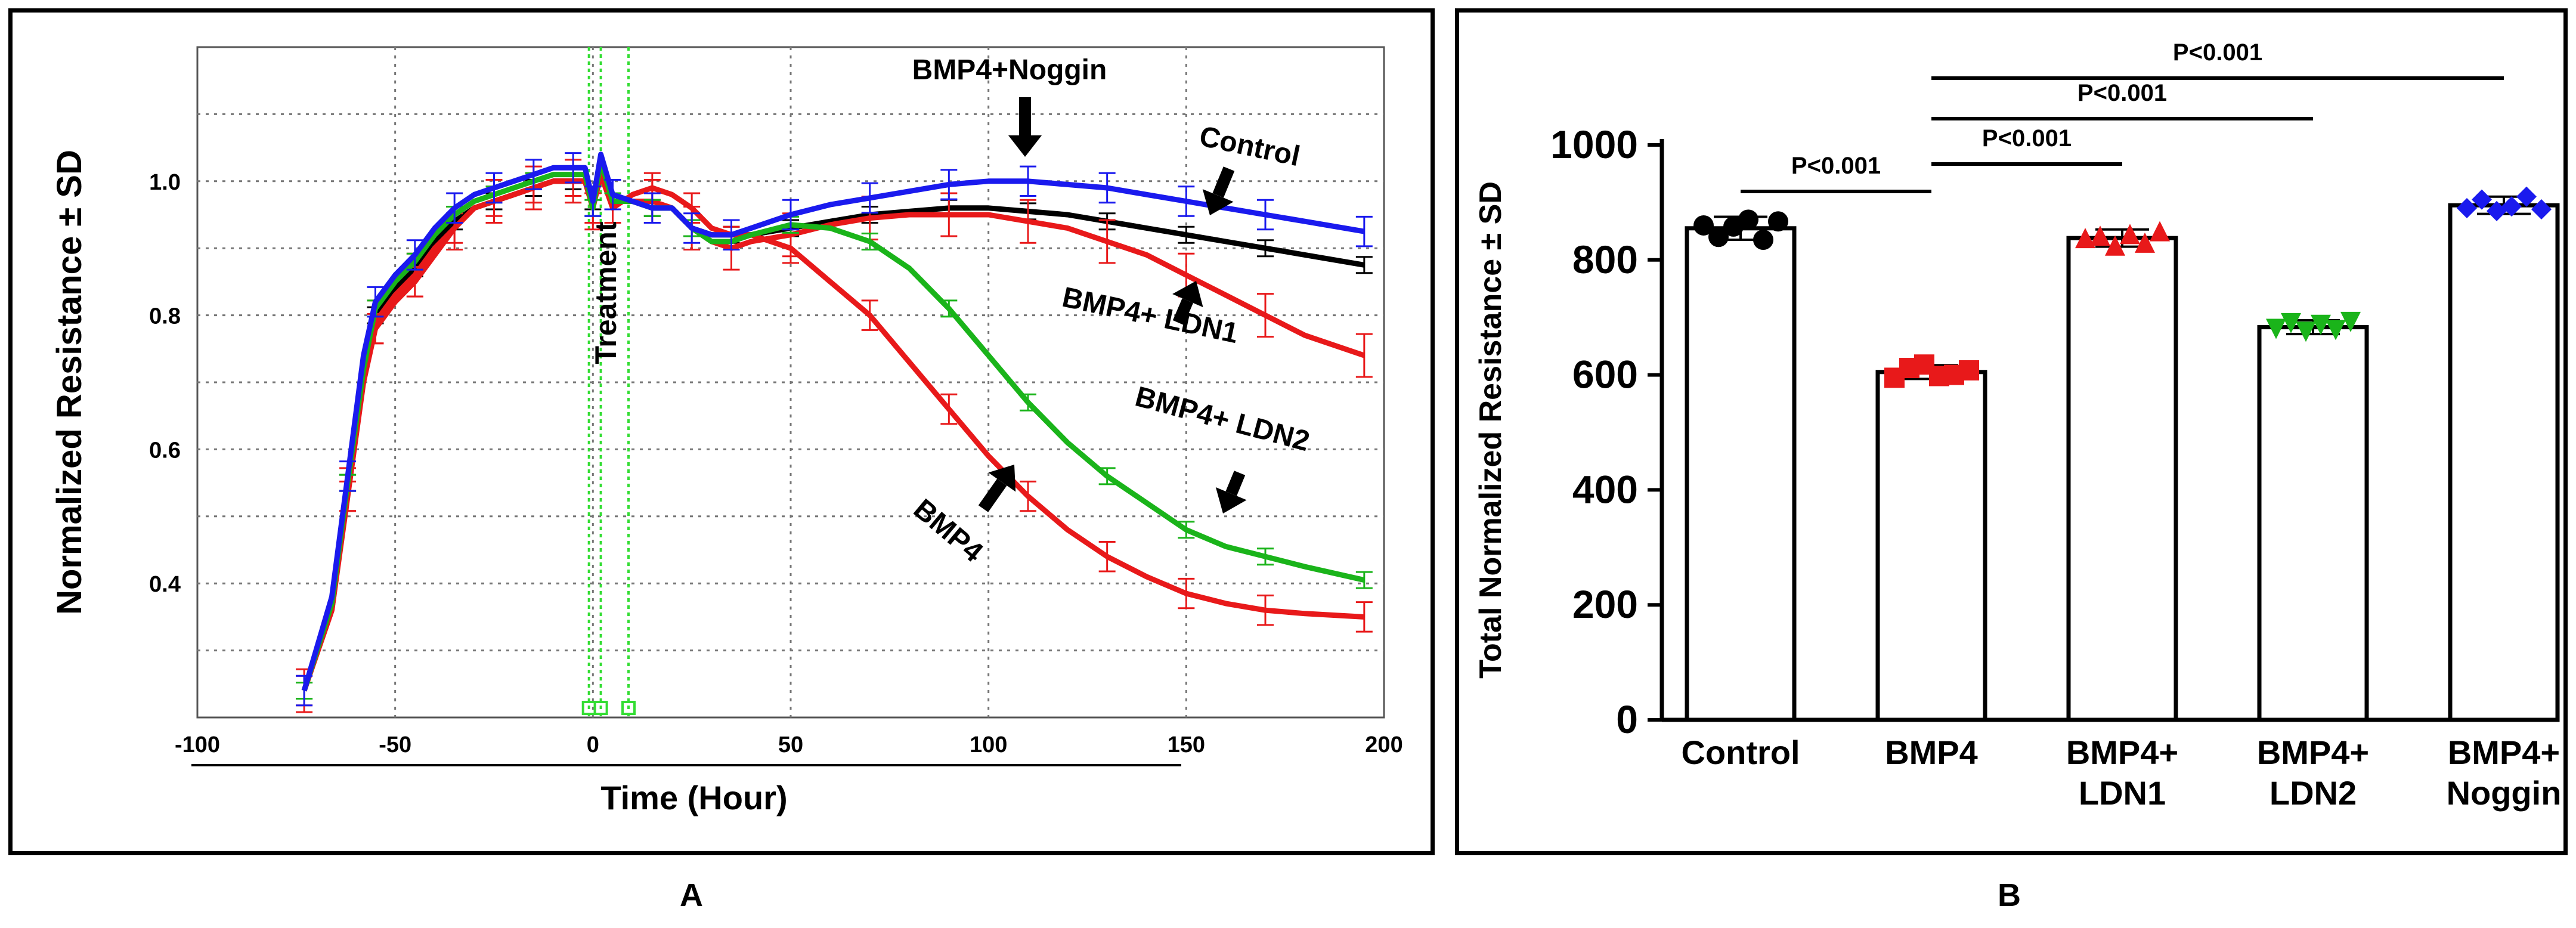  I want to click on x-tick-label: -100, so click(198, 744).